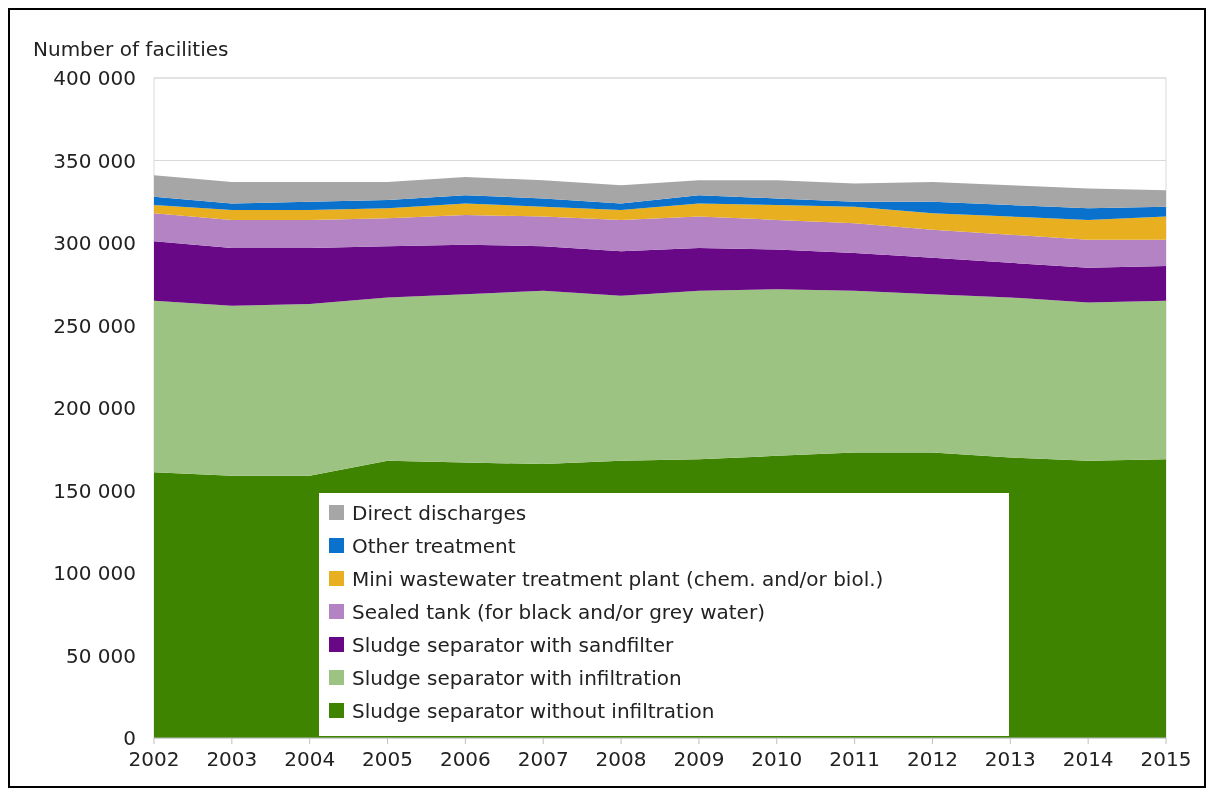  I want to click on x-tick-label: 2008, so click(621, 759).